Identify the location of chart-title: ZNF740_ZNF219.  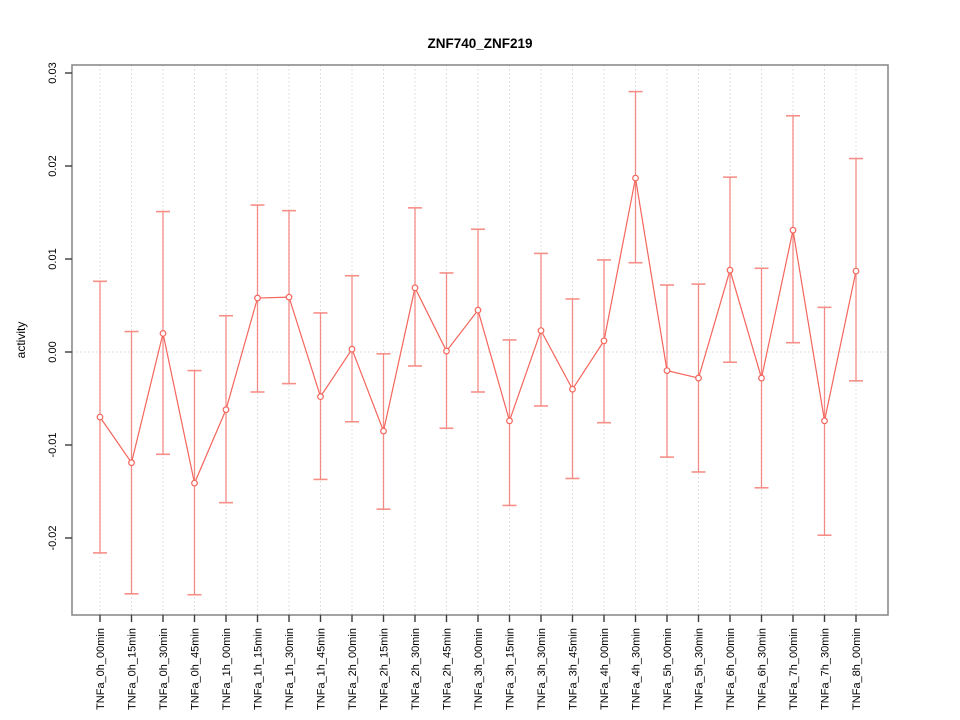
(479, 43).